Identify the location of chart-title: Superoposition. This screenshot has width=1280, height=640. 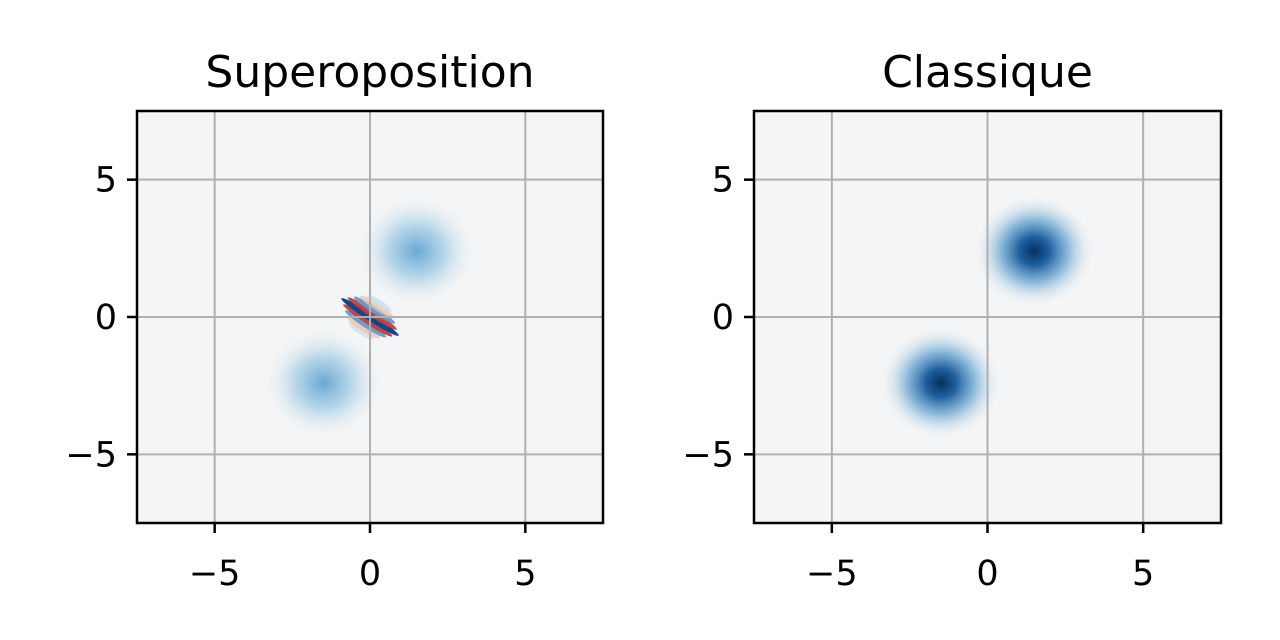
(369, 72).